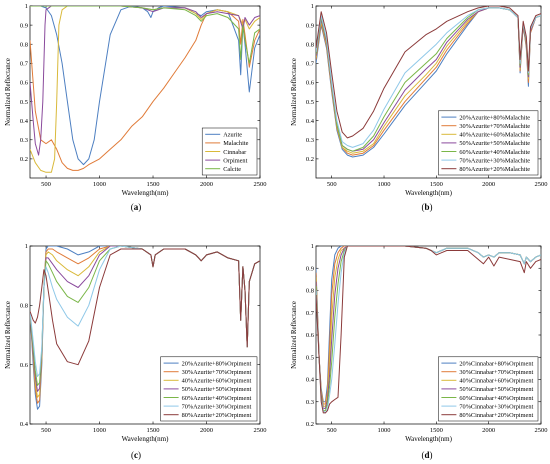 This screenshot has height=464, width=550. I want to click on legend-entry: Orpiment, so click(235, 160).